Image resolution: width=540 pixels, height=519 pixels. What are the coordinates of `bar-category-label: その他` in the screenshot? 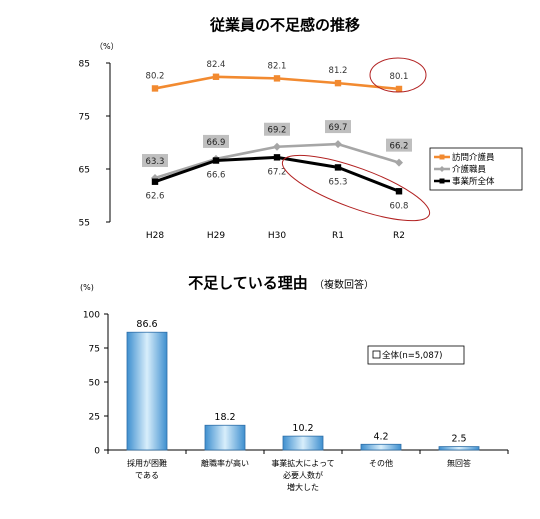 It's located at (381, 463).